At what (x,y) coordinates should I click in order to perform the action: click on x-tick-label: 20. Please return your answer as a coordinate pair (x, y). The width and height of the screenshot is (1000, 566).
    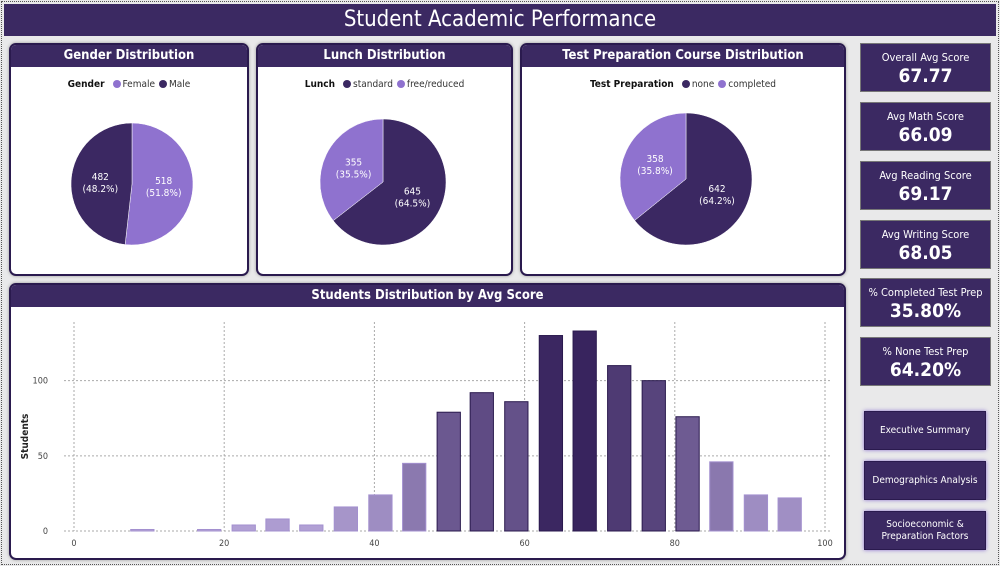
    Looking at the image, I should click on (224, 544).